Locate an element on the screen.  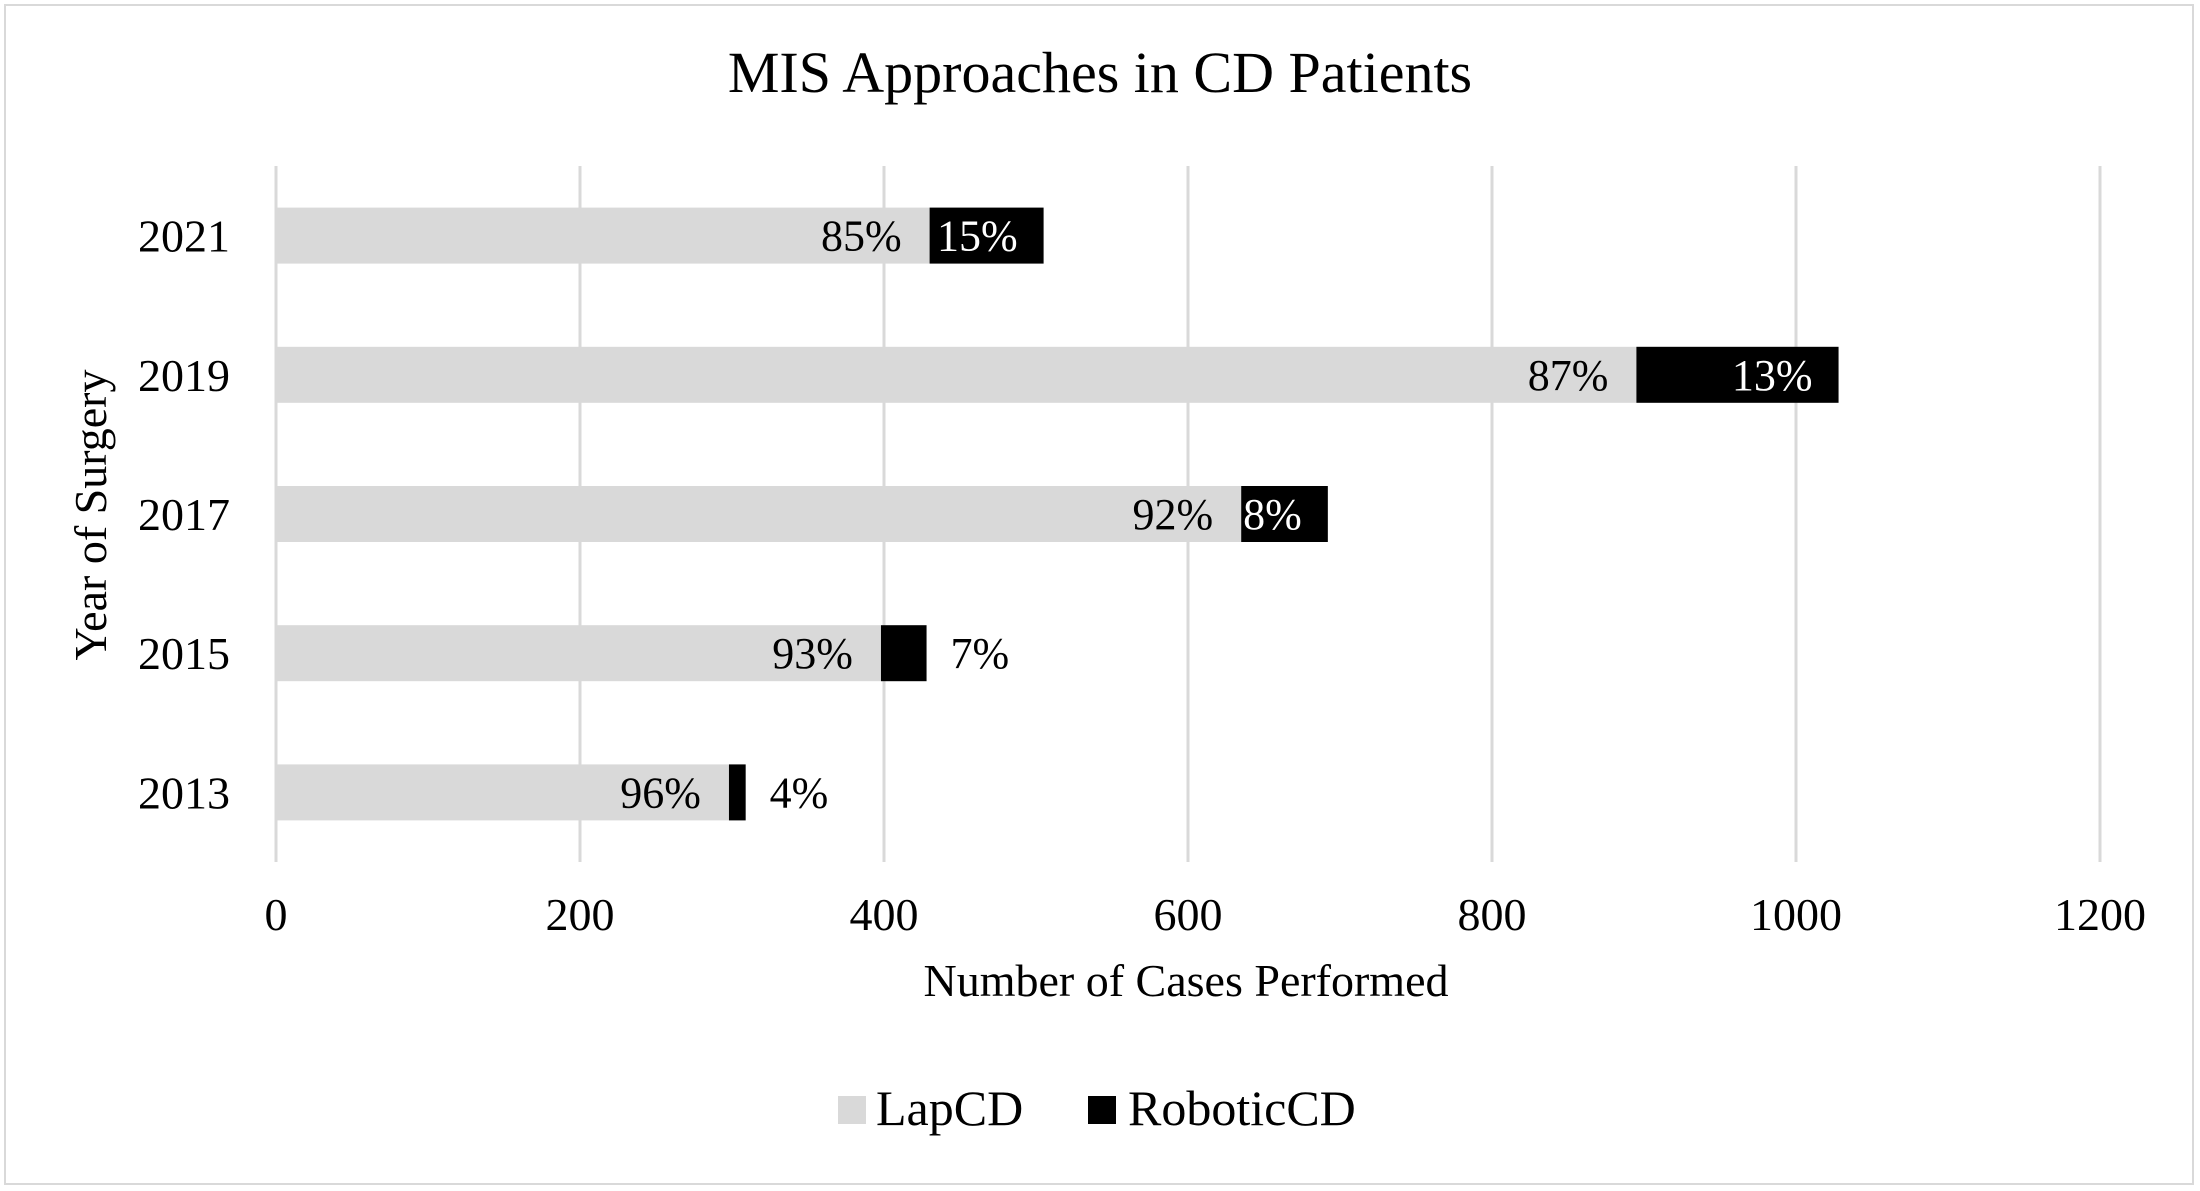
data-label-roboticcd: 7% is located at coordinates (980, 653).